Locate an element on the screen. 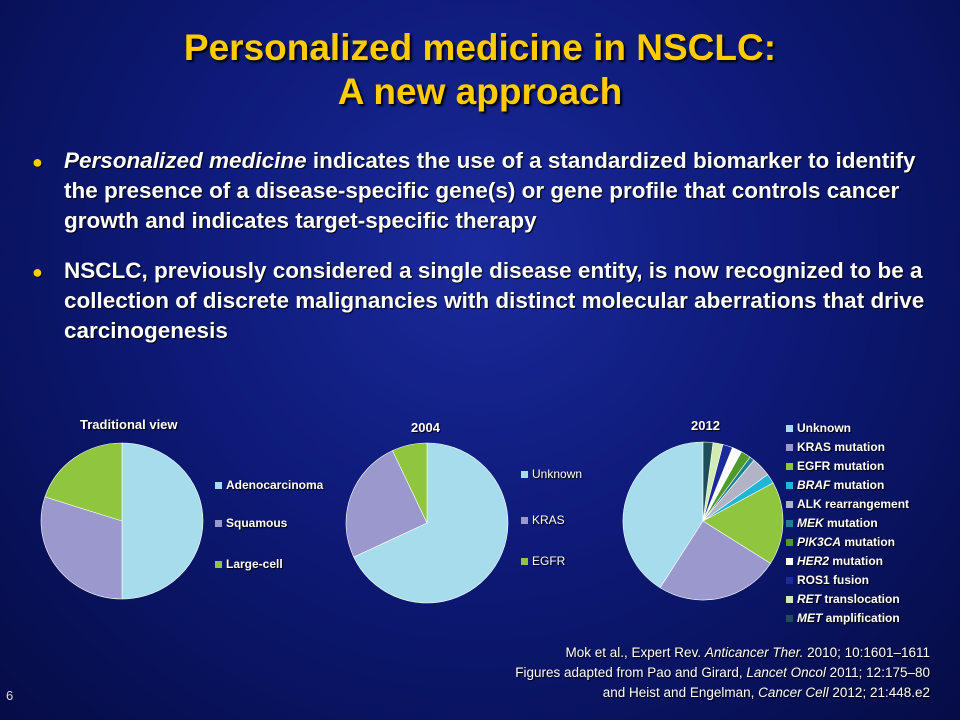 Image resolution: width=960 pixels, height=720 pixels. legend-item-alk-rearrangement: ALK rearrangement is located at coordinates (847, 504).